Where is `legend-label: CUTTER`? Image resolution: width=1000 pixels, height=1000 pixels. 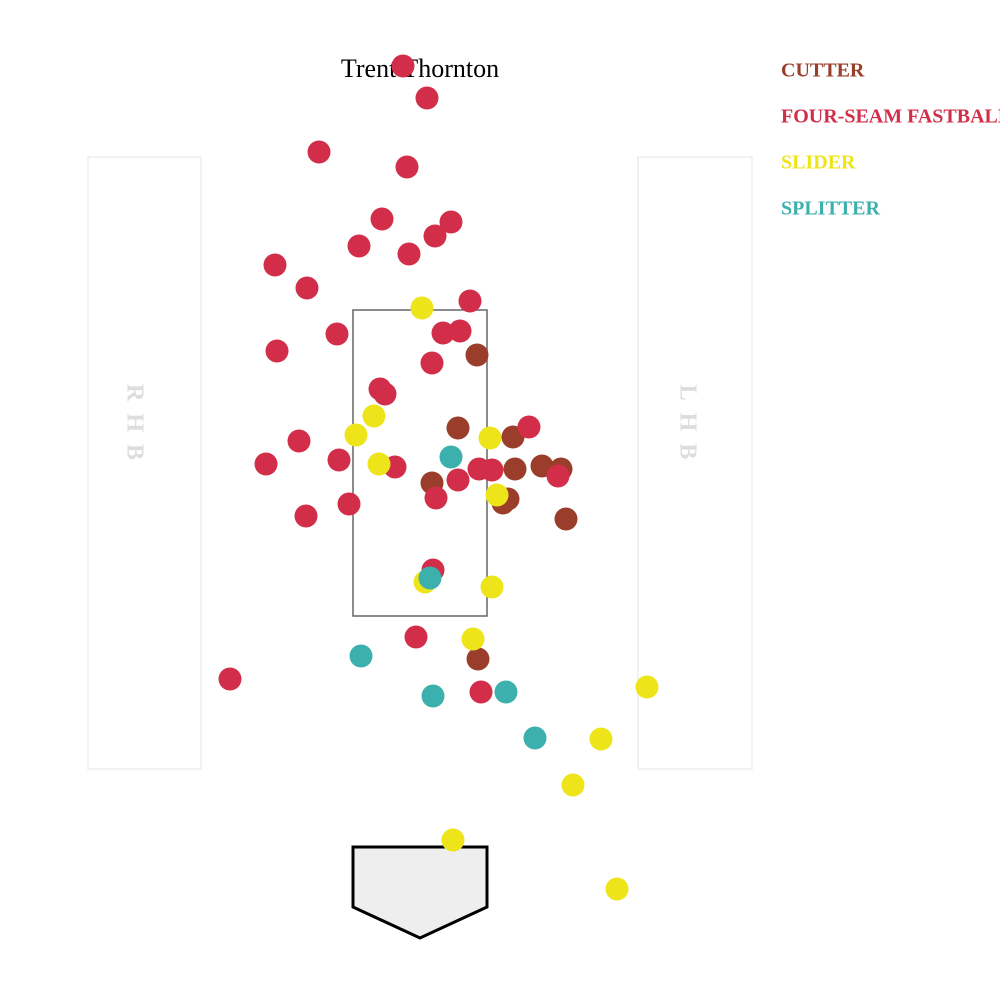 legend-label: CUTTER is located at coordinates (823, 71).